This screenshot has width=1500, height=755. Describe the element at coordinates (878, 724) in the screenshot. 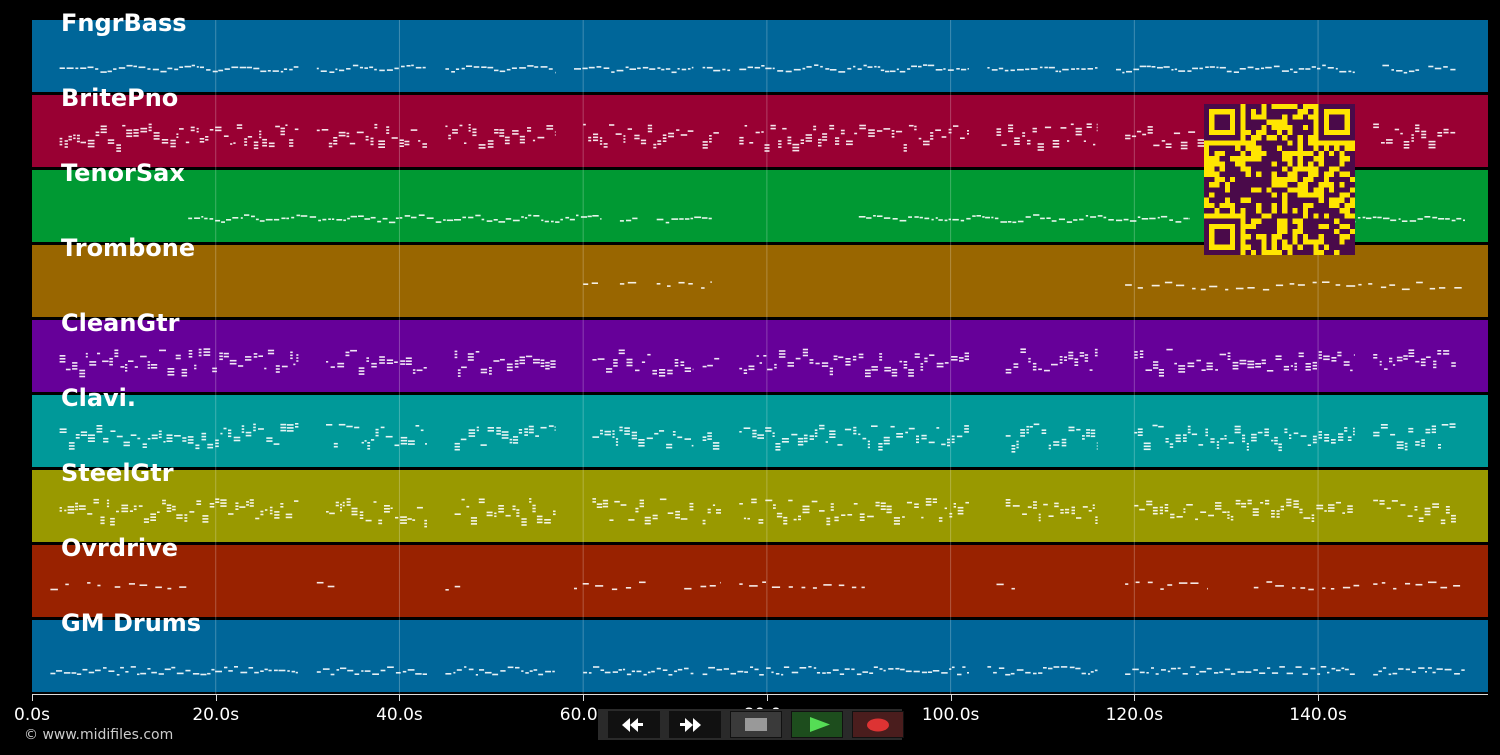

I see `record-button` at that location.